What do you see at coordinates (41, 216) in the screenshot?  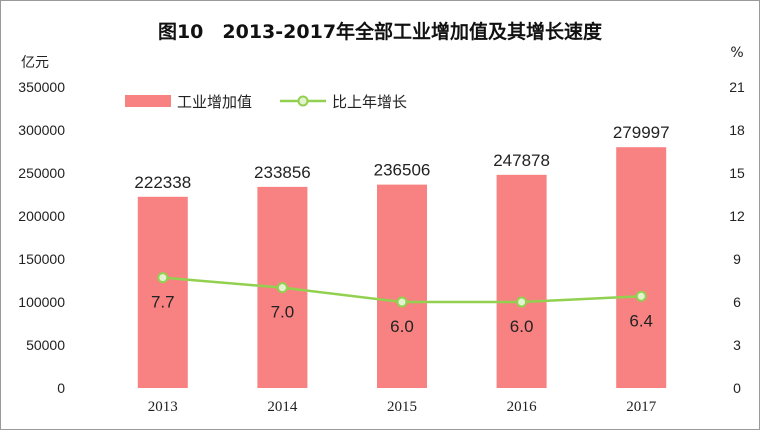 I see `left-axis-tick-label: 200000` at bounding box center [41, 216].